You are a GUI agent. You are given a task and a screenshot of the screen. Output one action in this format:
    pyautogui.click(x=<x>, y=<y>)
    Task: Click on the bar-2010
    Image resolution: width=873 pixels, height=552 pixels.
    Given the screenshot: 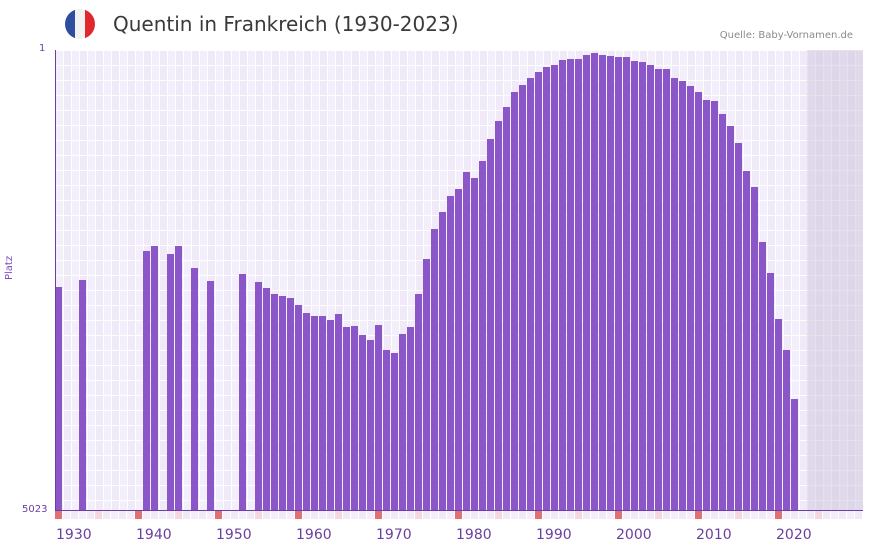 What is the action you would take?
    pyautogui.click(x=698, y=301)
    